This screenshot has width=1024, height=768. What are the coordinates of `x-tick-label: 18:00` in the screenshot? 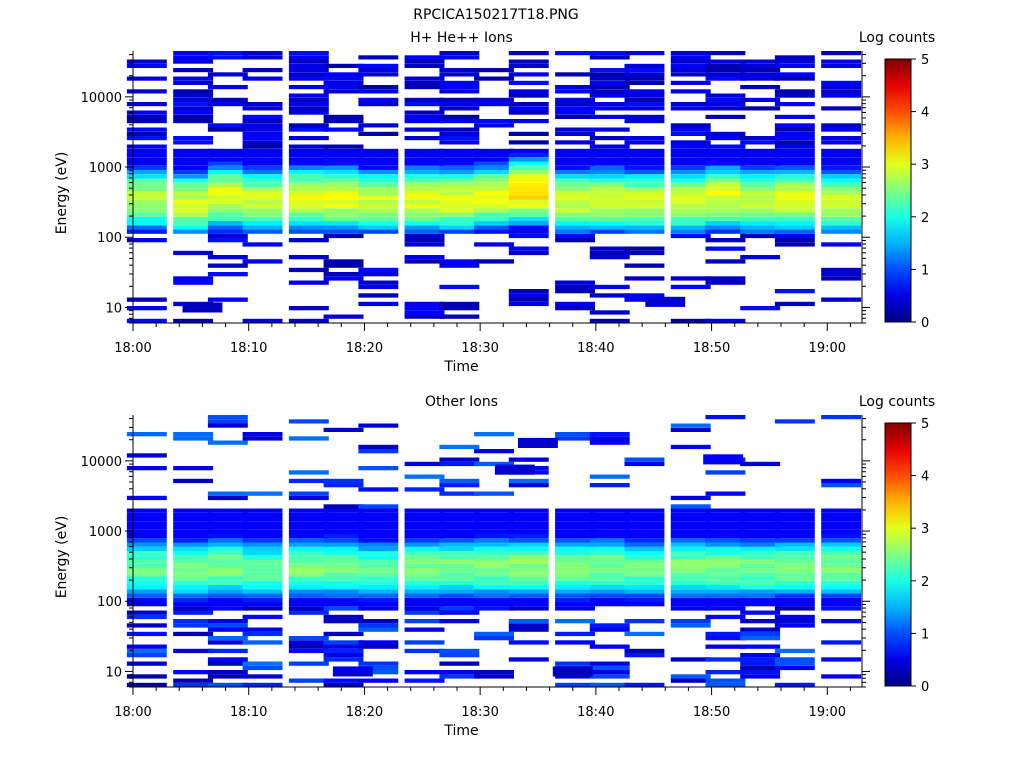 It's located at (132, 348).